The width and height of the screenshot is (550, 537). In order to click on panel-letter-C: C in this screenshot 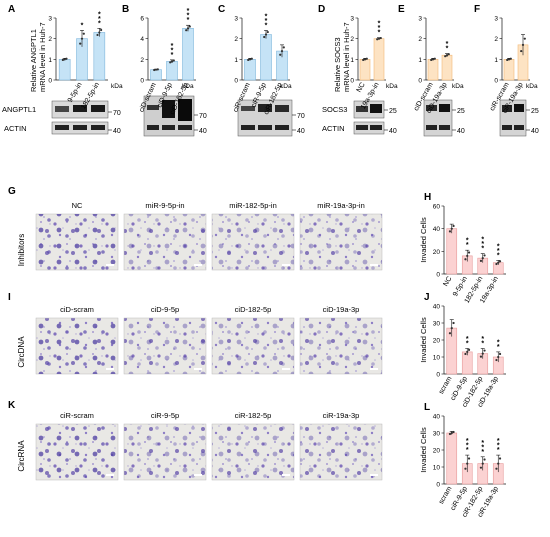, I will do `click(221, 9)`.